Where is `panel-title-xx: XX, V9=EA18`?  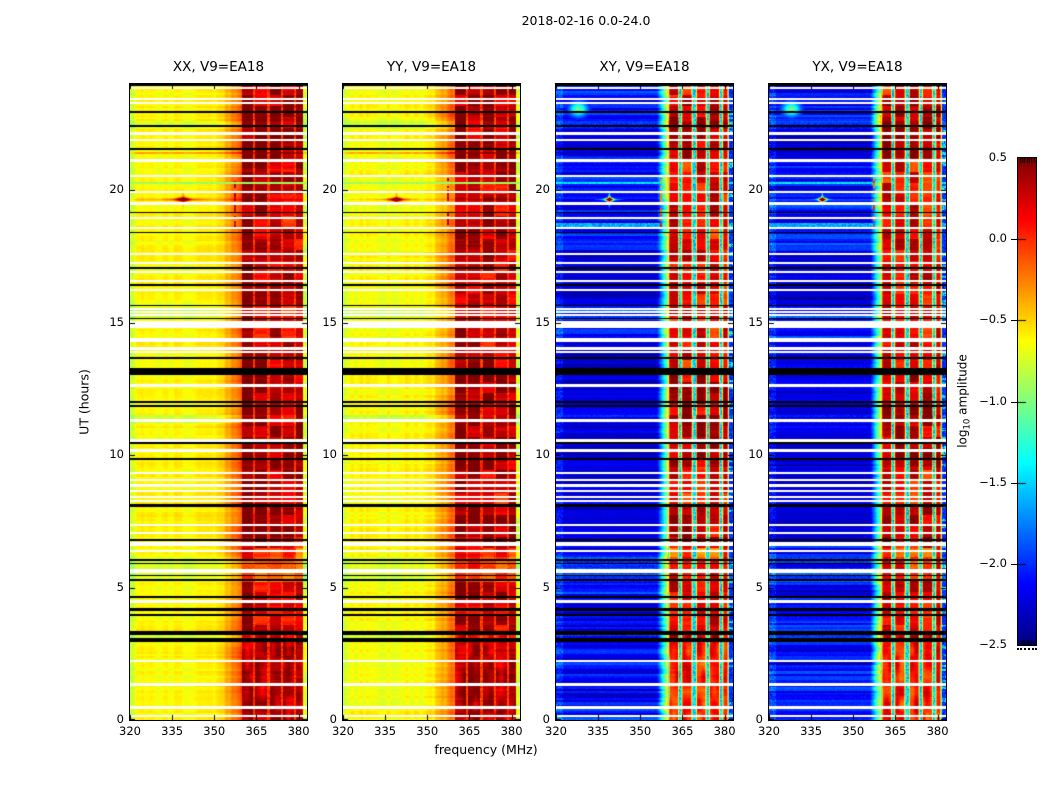
panel-title-xx: XX, V9=EA18 is located at coordinates (218, 67).